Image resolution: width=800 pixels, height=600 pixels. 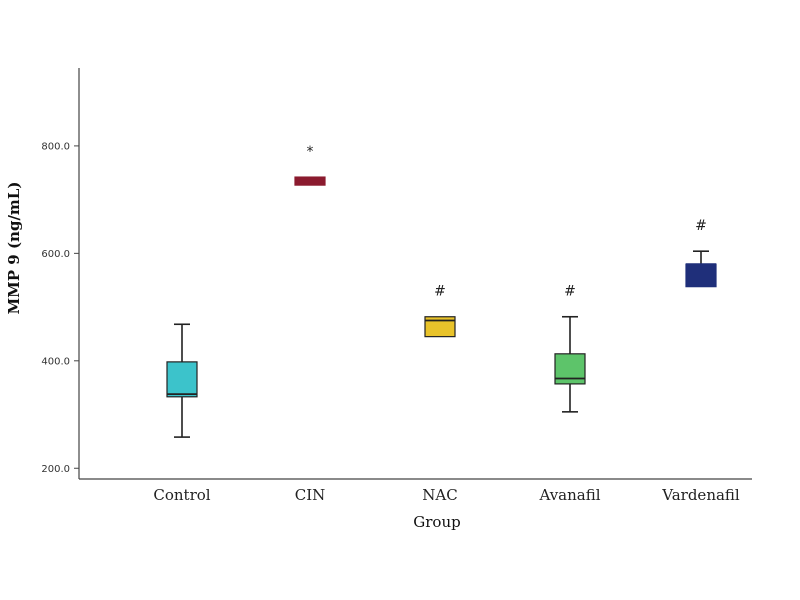 I want to click on x-category-label: Vardenafil, so click(x=700, y=495).